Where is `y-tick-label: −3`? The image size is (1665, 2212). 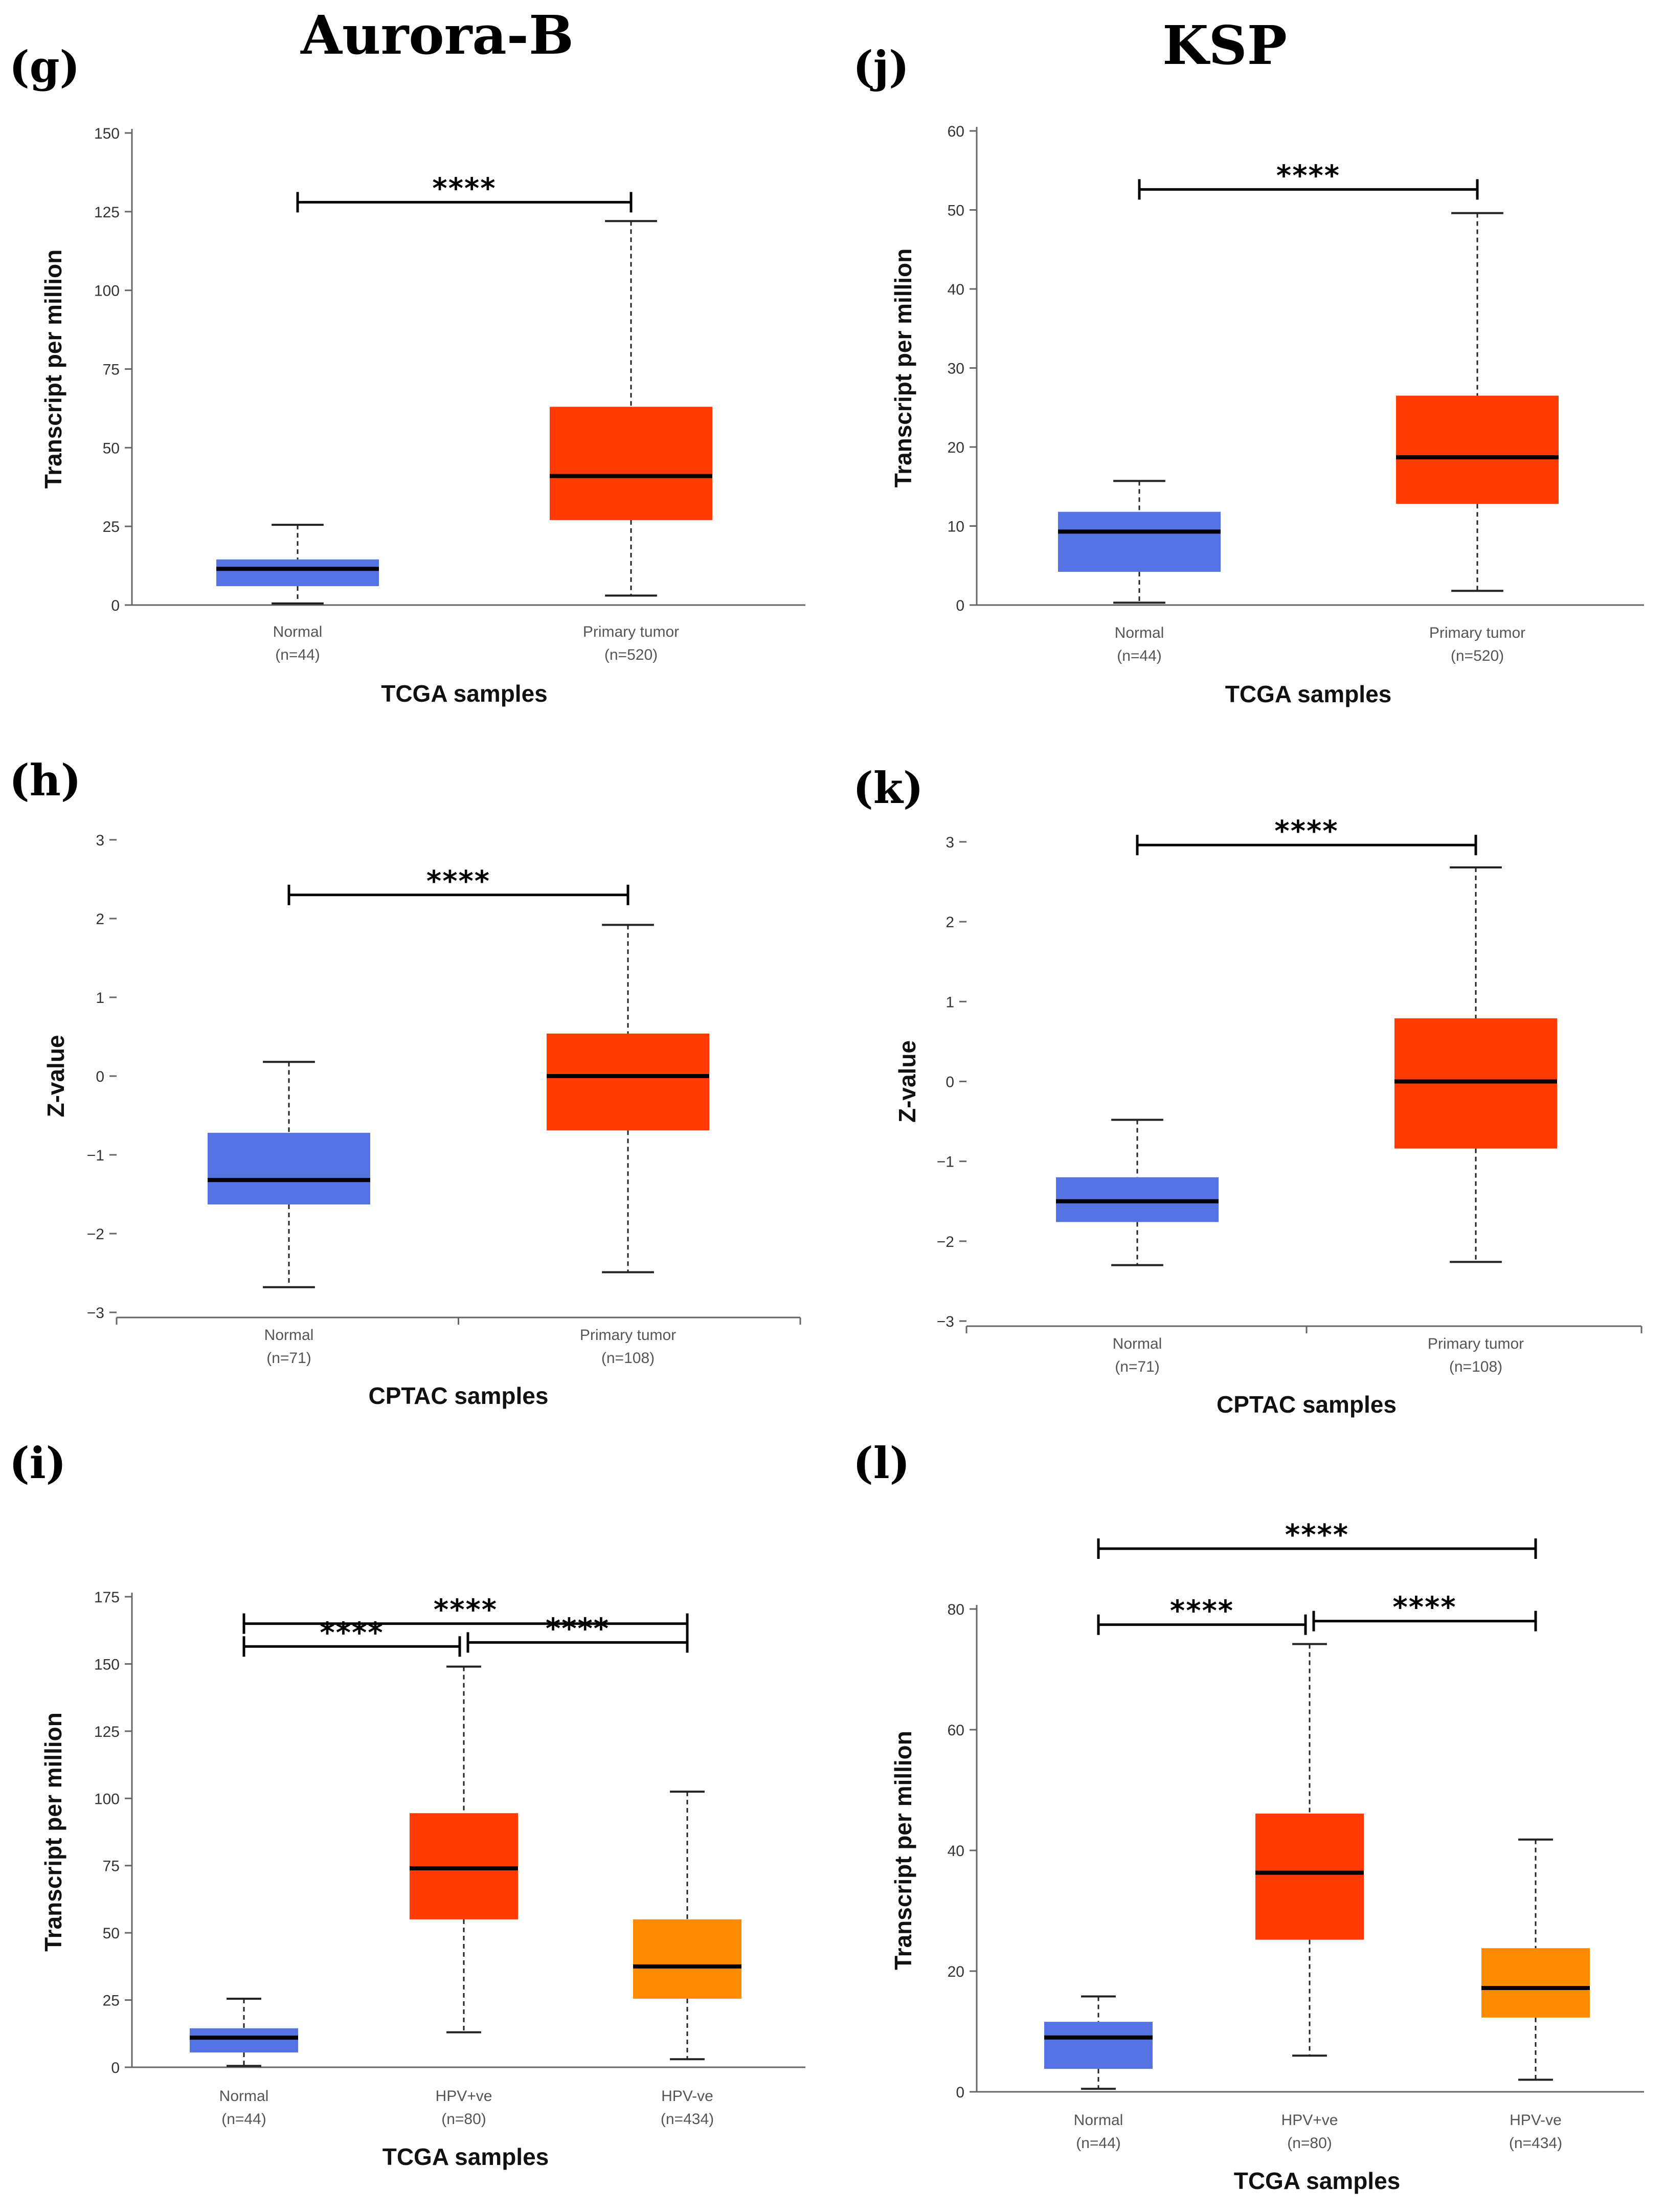 y-tick-label: −3 is located at coordinates (95, 1313).